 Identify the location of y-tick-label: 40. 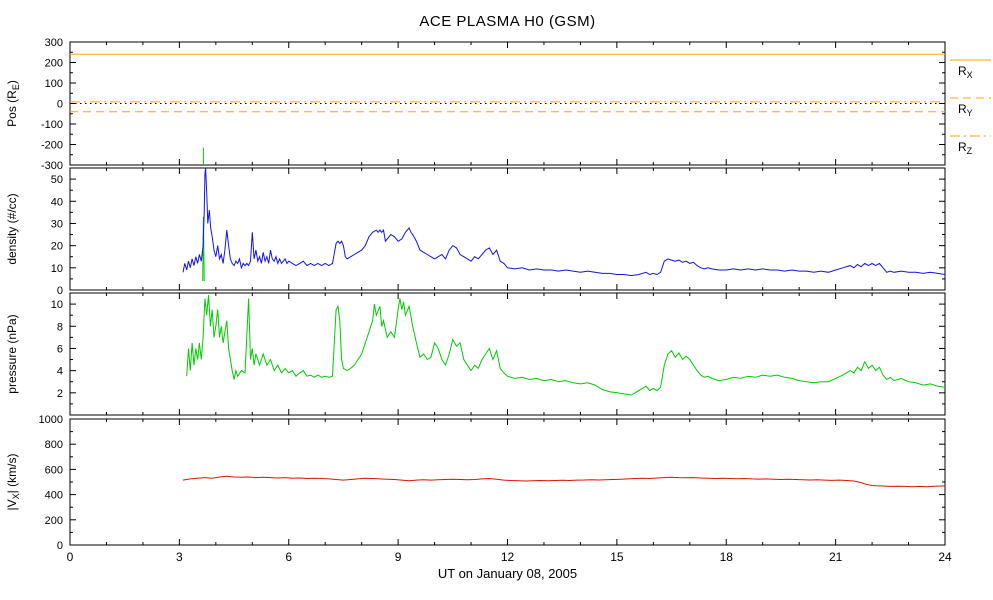
(57, 202).